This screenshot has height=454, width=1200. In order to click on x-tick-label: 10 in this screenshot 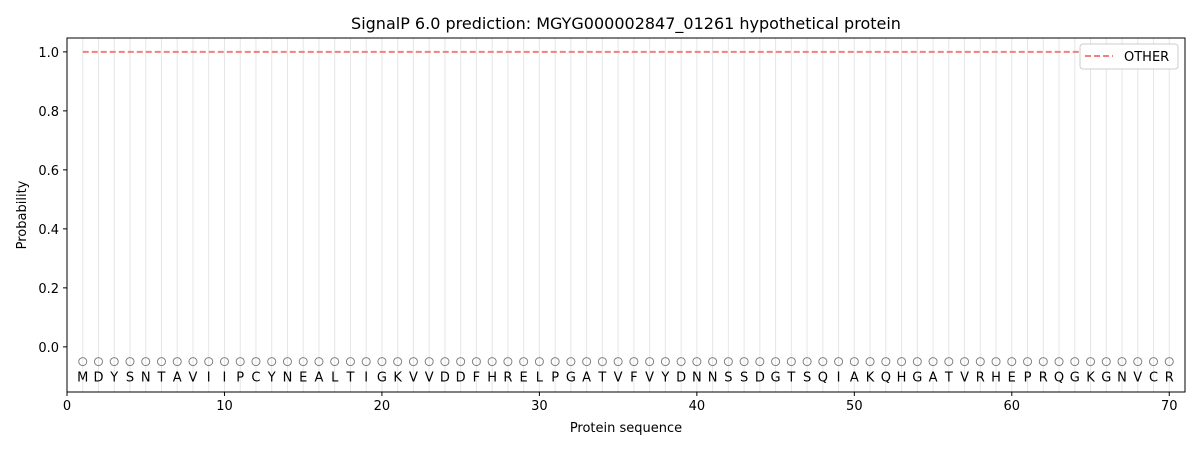, I will do `click(224, 406)`.